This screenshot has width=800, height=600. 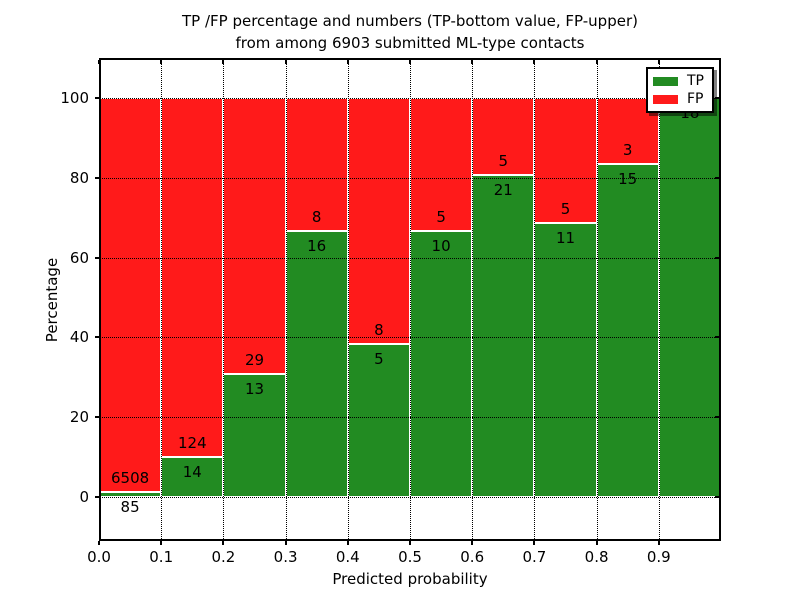 What do you see at coordinates (680, 81) in the screenshot?
I see `legend-item-tp: TP` at bounding box center [680, 81].